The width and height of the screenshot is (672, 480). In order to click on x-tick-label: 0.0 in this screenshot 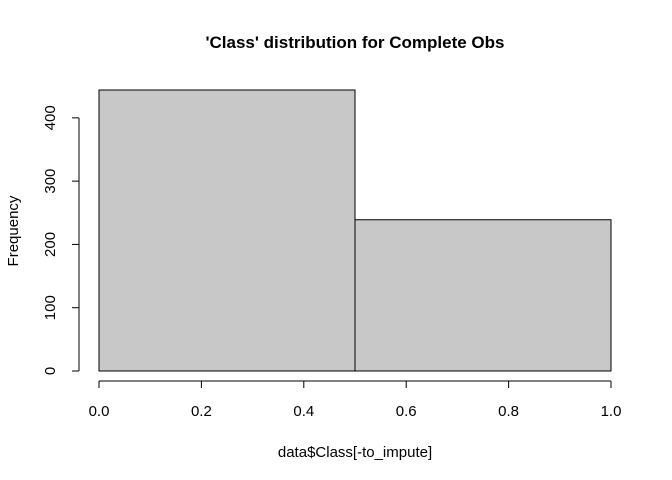, I will do `click(99, 411)`.